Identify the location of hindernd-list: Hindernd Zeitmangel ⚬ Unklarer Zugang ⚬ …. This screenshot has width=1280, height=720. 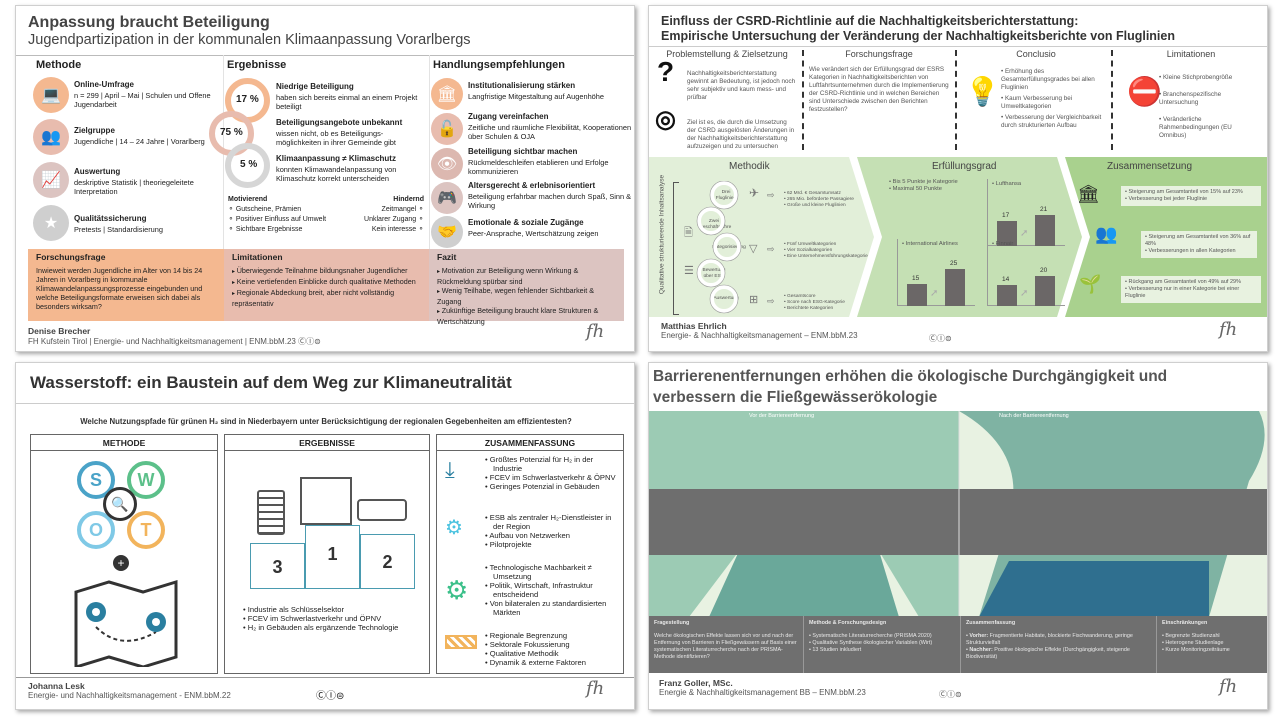
(394, 214).